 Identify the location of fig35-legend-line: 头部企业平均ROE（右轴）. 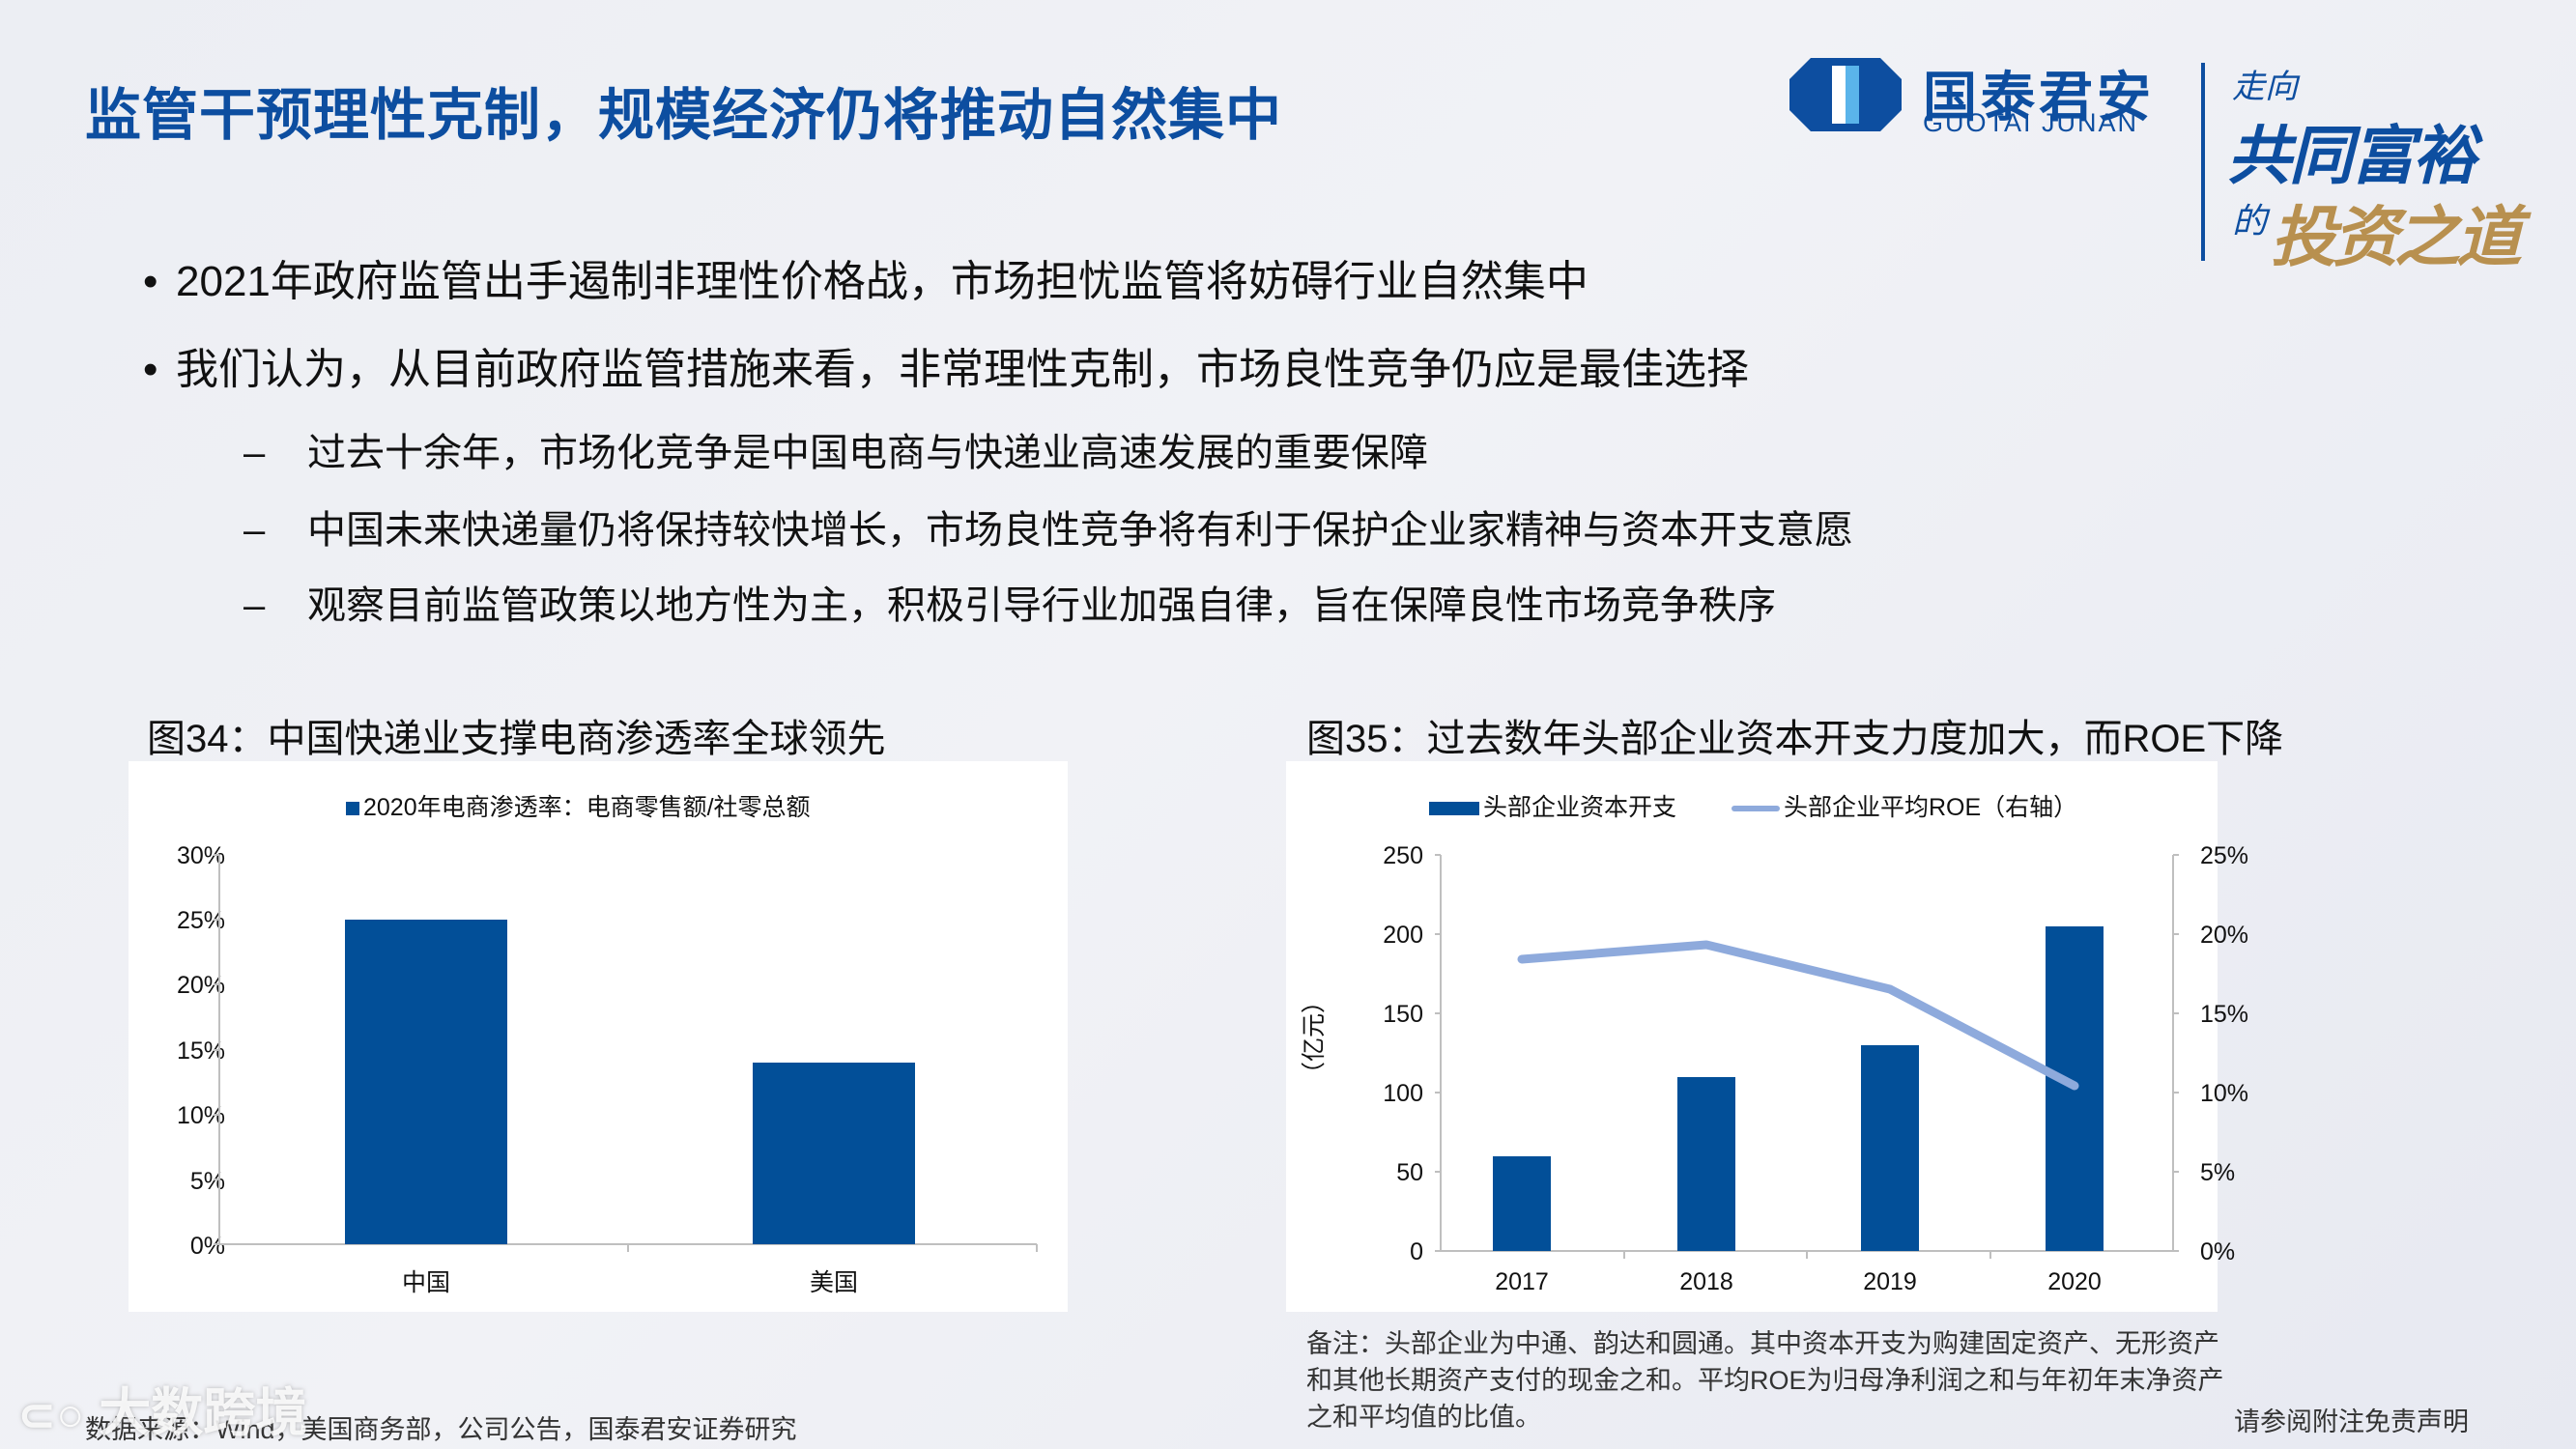
(1931, 807).